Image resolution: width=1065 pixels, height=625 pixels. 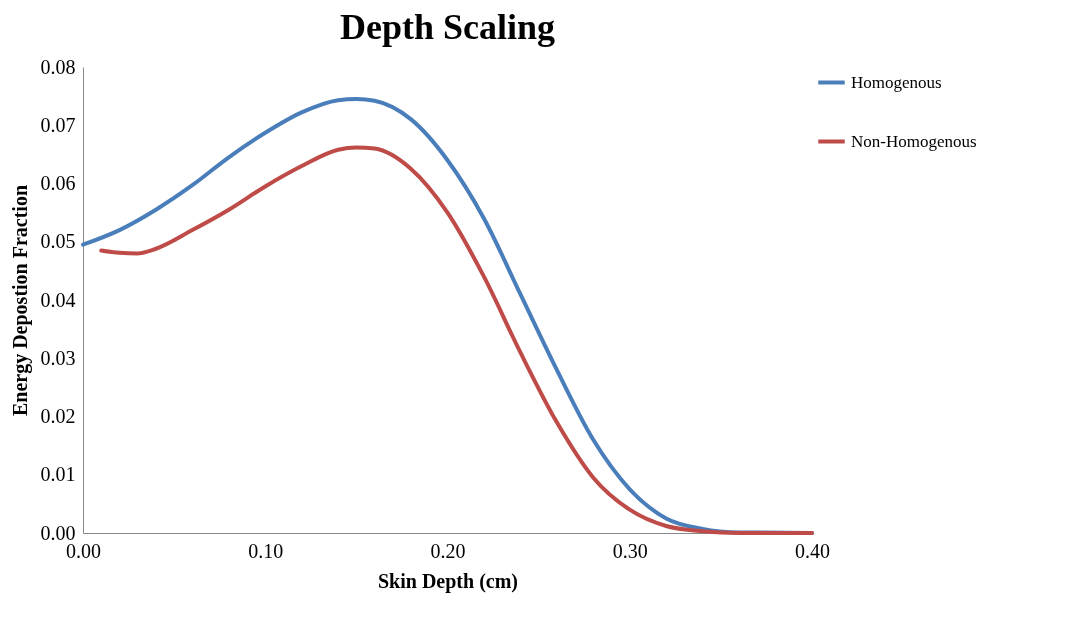 What do you see at coordinates (58, 357) in the screenshot?
I see `y-tick-label: 0.03` at bounding box center [58, 357].